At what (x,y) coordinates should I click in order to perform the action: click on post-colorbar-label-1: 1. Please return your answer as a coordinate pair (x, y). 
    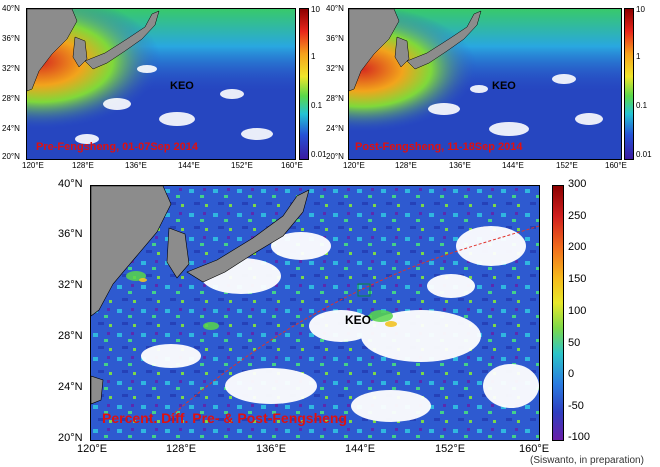
    Looking at the image, I should click on (638, 56).